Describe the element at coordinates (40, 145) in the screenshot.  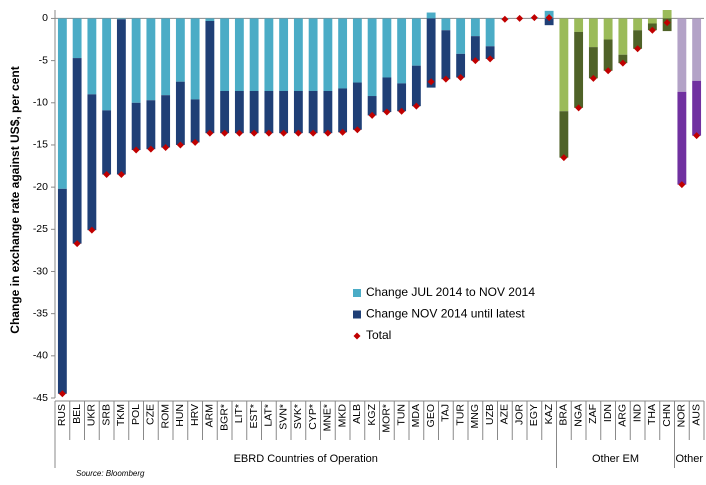
I see `y-tick-label: -15` at that location.